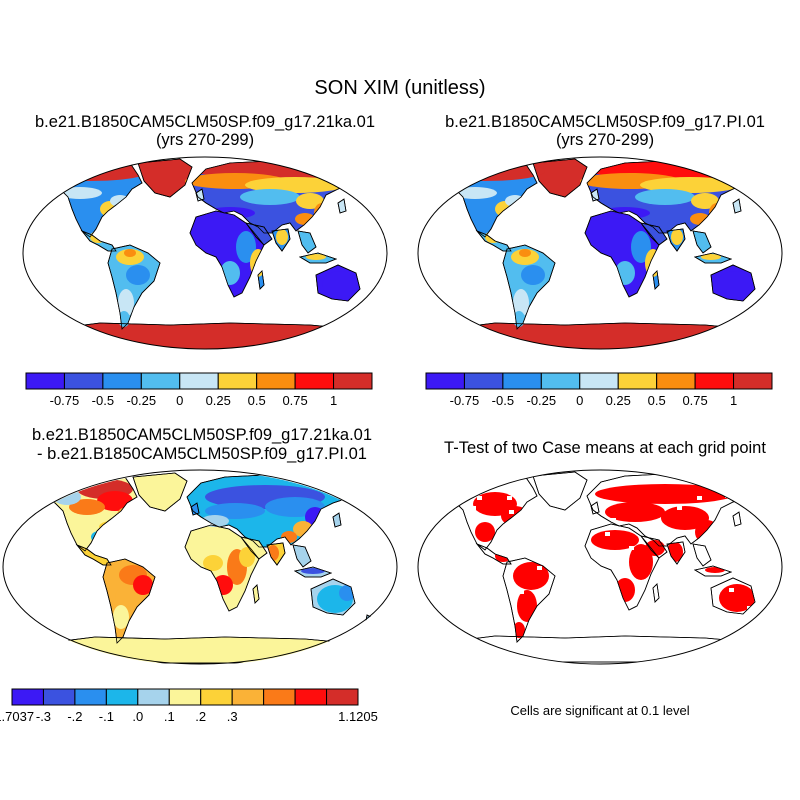 The image size is (800, 800). What do you see at coordinates (205, 122) in the screenshot?
I see `panel1-title-line1: b.e21.B1850CAM5CLM50SP.f09_g17.21ka.01` at bounding box center [205, 122].